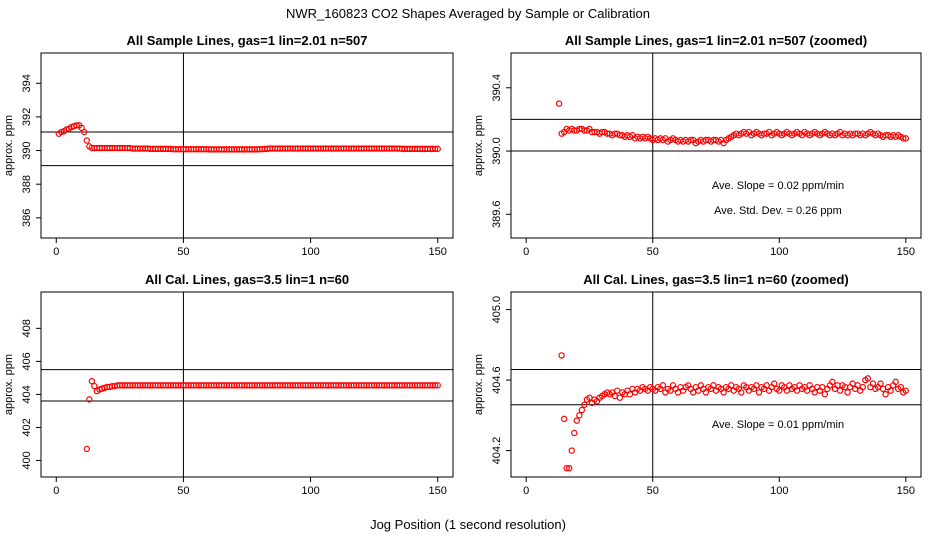  Describe the element at coordinates (27, 184) in the screenshot. I see `y-tick-label: 388` at that location.